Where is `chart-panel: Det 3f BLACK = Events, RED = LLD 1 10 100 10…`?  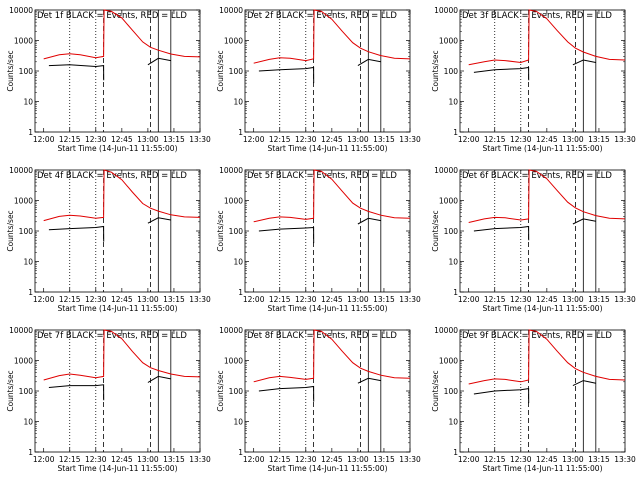
chart-panel: Det 3f BLACK = Events, RED = LLD 1 10 100 10… is located at coordinates (533, 79).